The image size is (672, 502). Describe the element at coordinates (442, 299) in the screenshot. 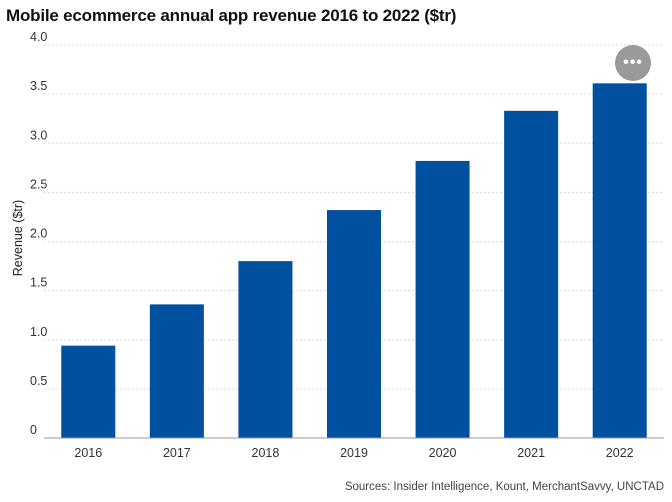

I see `bar-2020` at that location.